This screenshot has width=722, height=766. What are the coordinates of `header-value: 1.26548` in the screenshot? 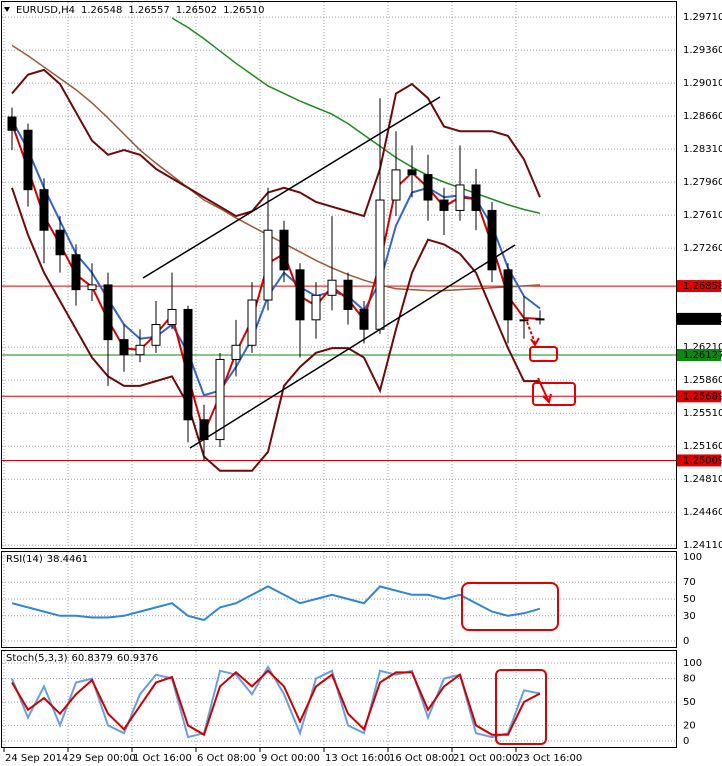 It's located at (101, 10).